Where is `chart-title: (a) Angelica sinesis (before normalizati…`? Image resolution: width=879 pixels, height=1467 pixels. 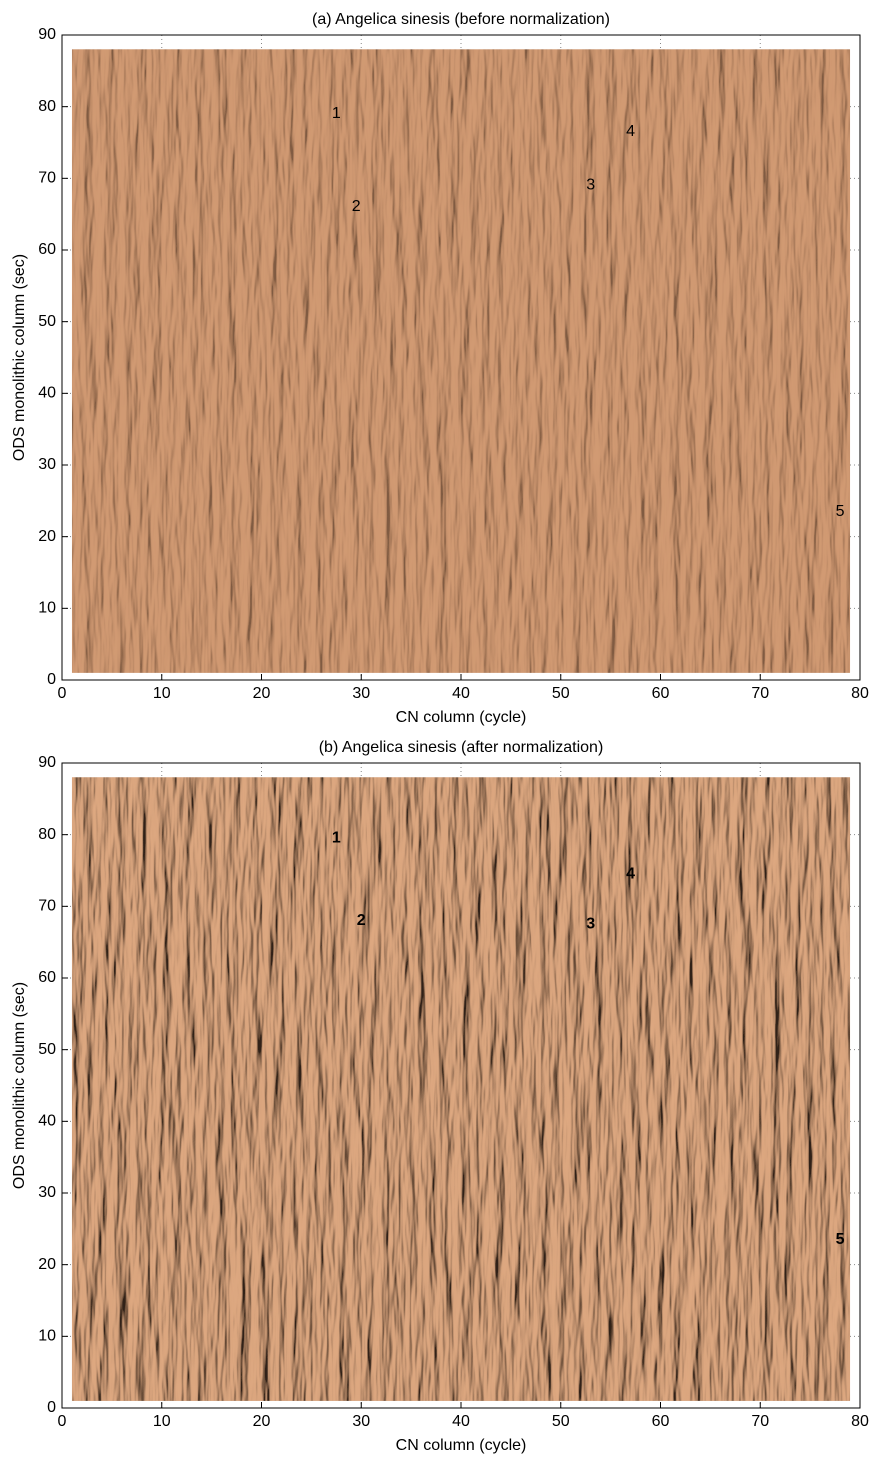
chart-title: (a) Angelica sinesis (before normalizati… is located at coordinates (461, 19).